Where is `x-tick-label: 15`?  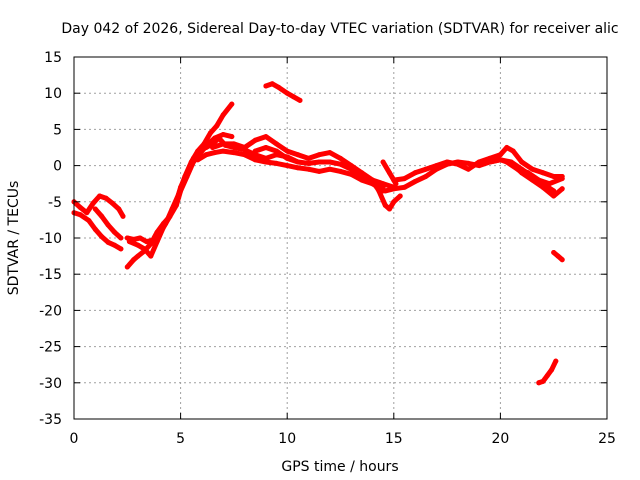
x-tick-label: 15 is located at coordinates (394, 439).